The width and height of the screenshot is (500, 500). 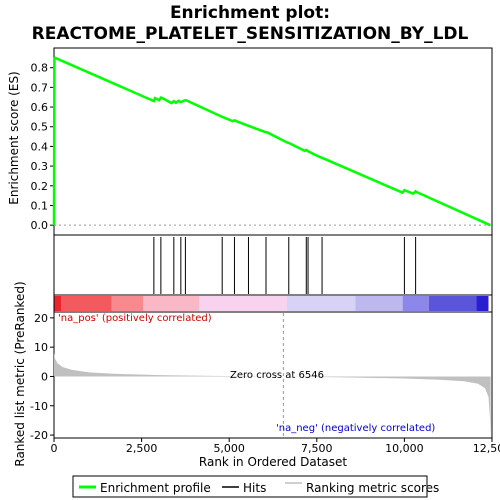 I want to click on chart-title-line2: REACTOME_PLATELET_SENSITIZATION_BY_LDL, so click(x=250, y=34).